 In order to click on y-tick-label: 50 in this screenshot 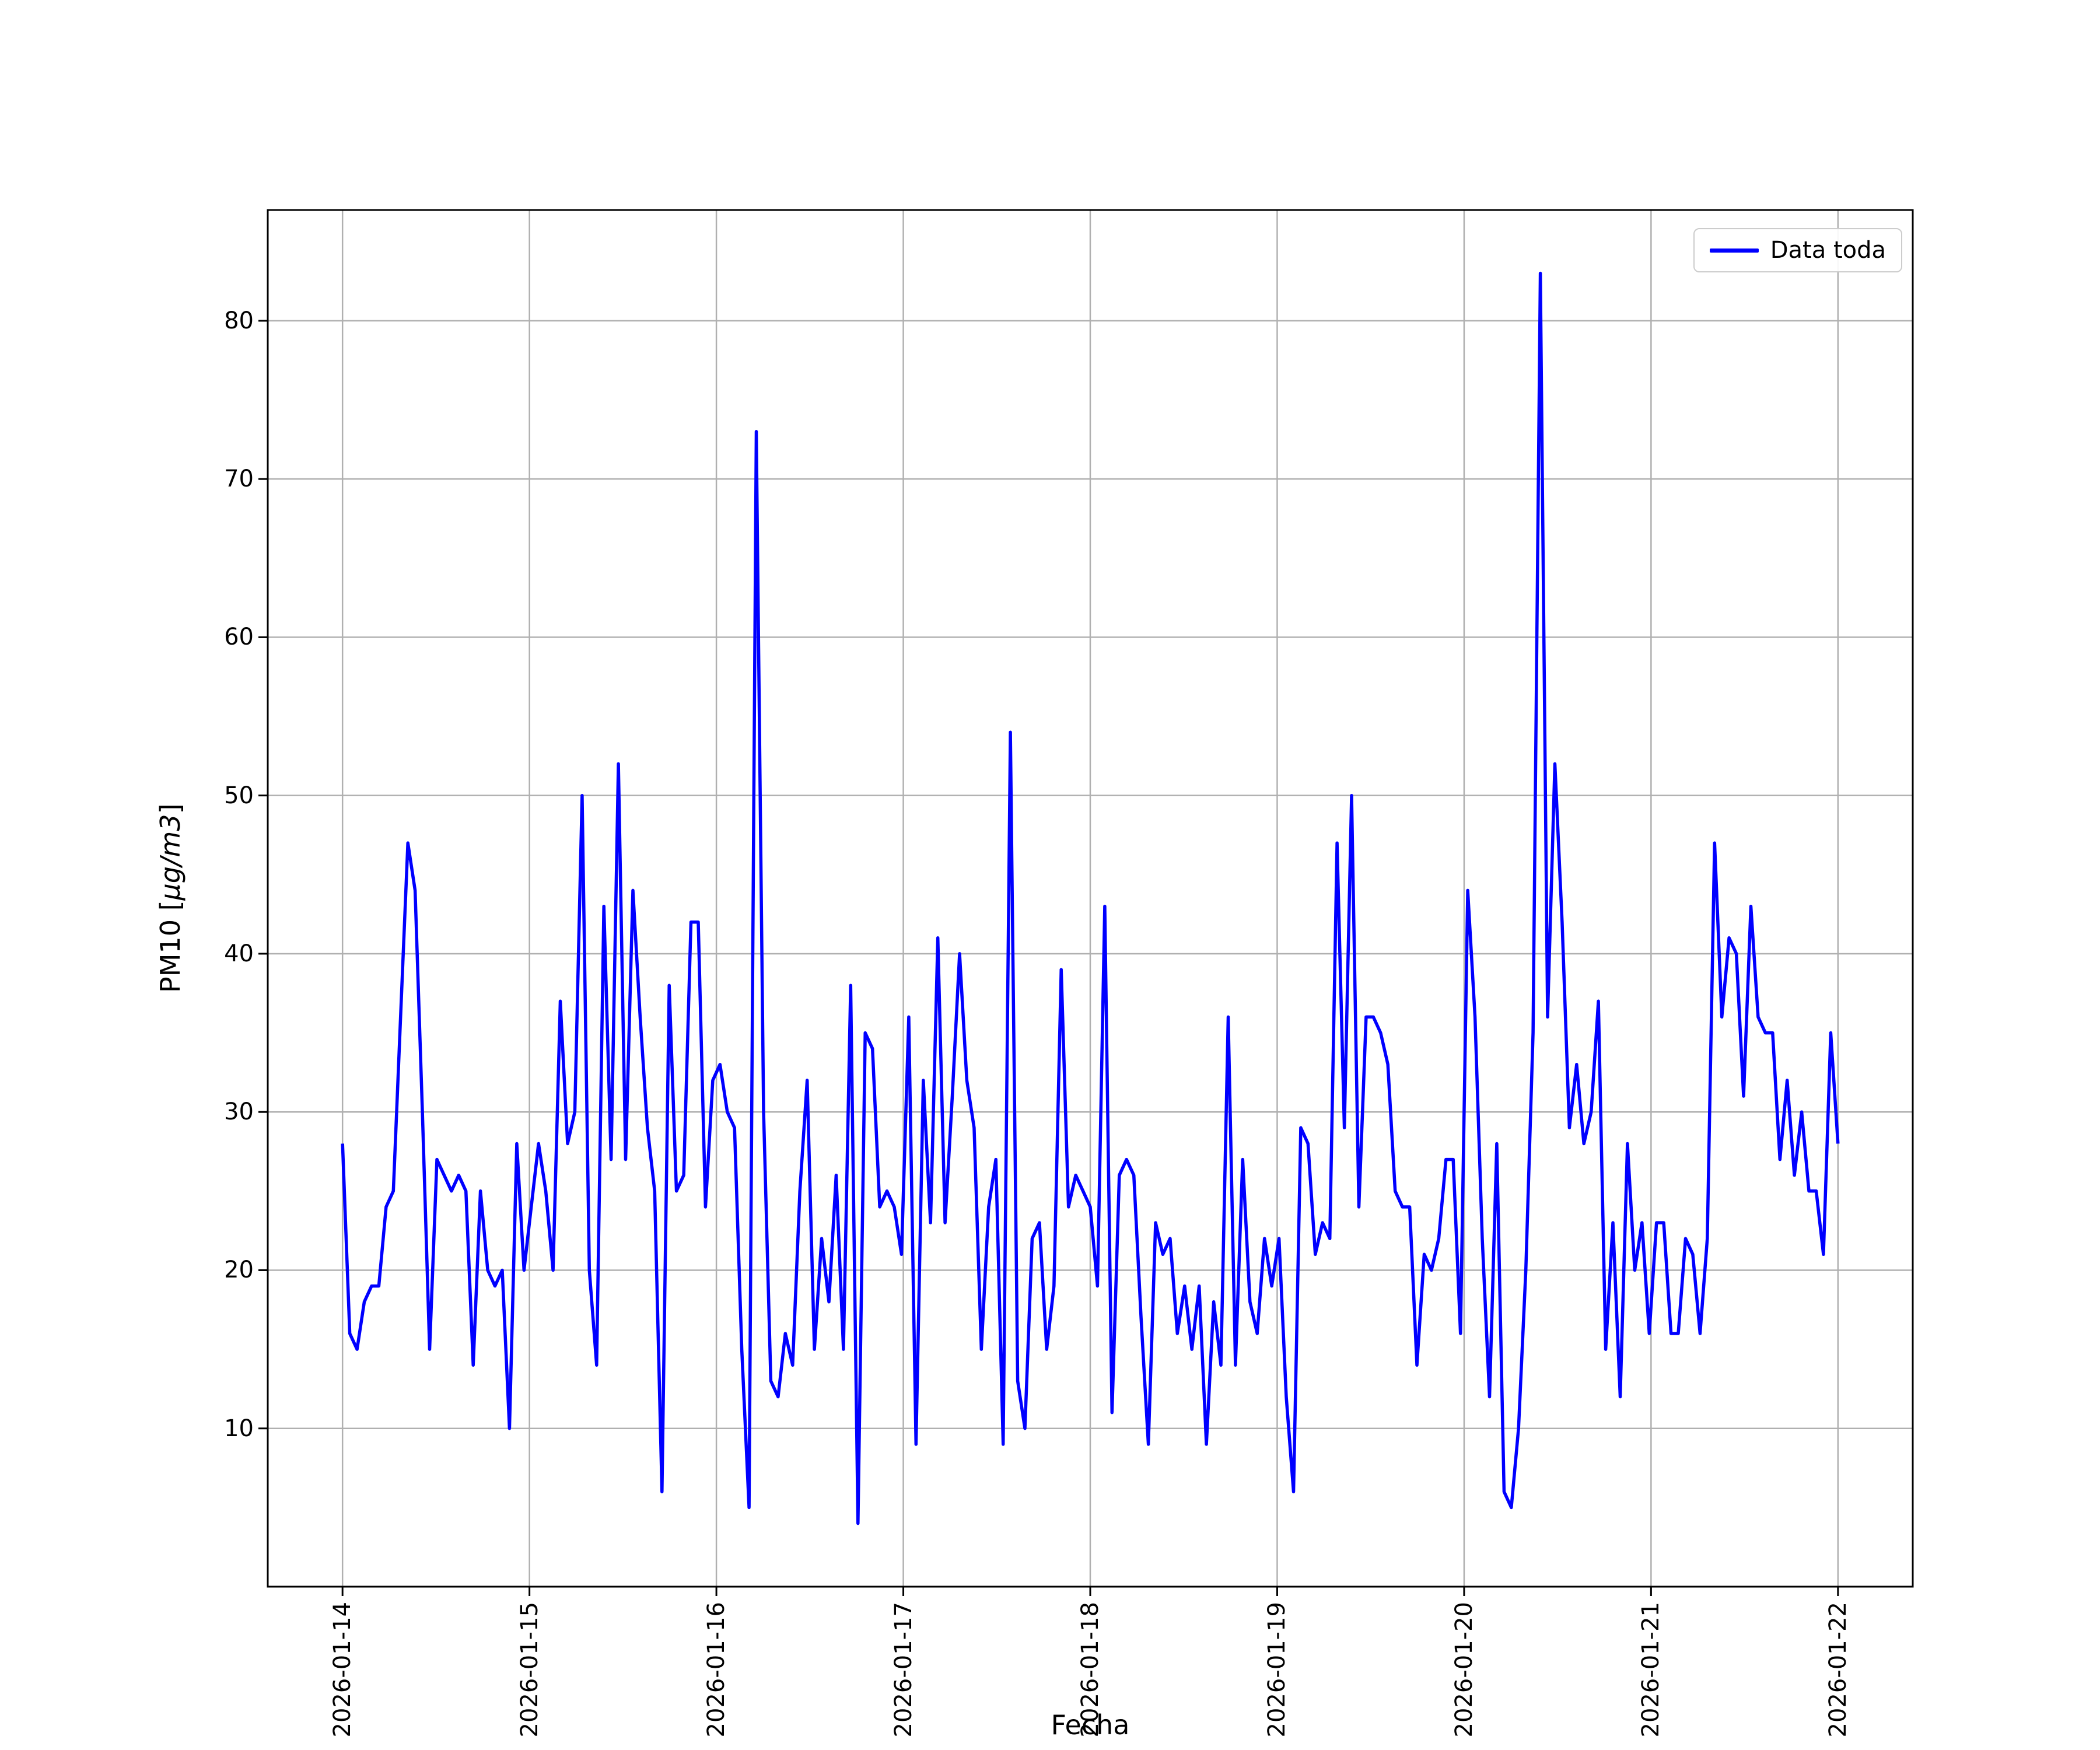, I will do `click(239, 795)`.